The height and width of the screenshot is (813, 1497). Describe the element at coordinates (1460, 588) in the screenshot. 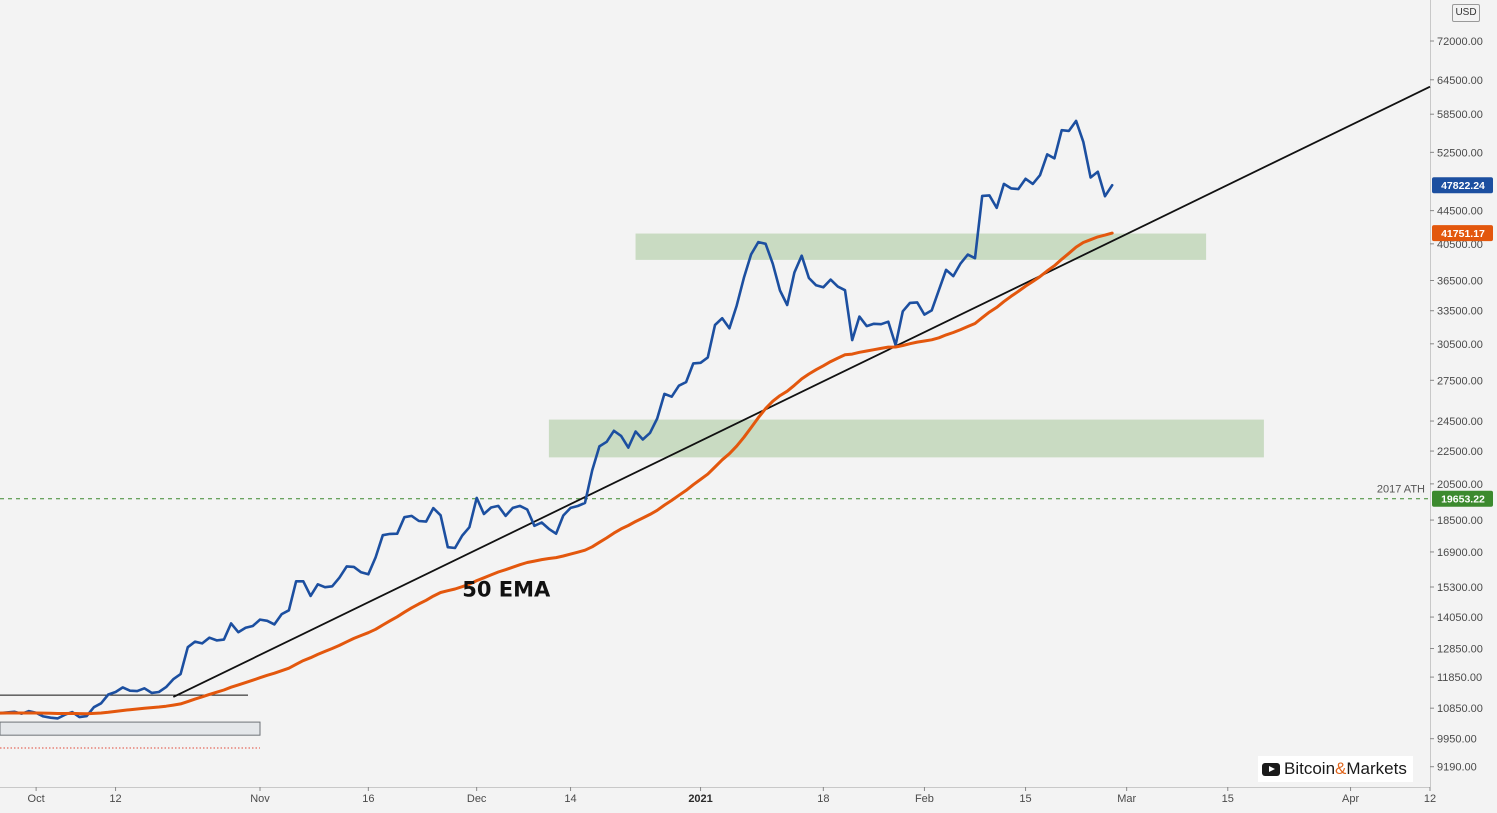

I see `price-tick-label: 15300.00` at that location.